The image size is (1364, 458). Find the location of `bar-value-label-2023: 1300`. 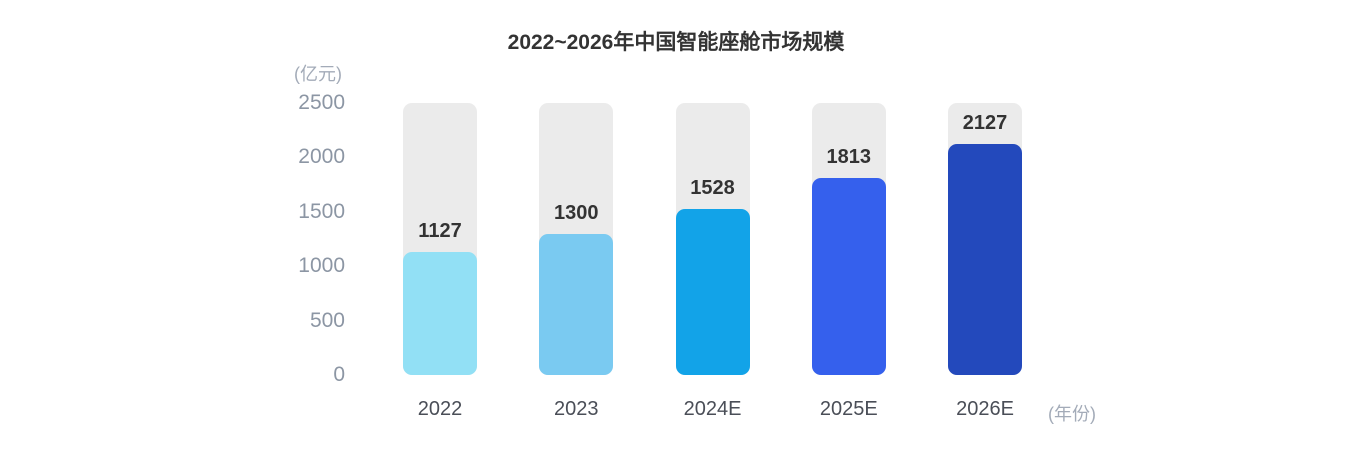

bar-value-label-2023: 1300 is located at coordinates (576, 213).